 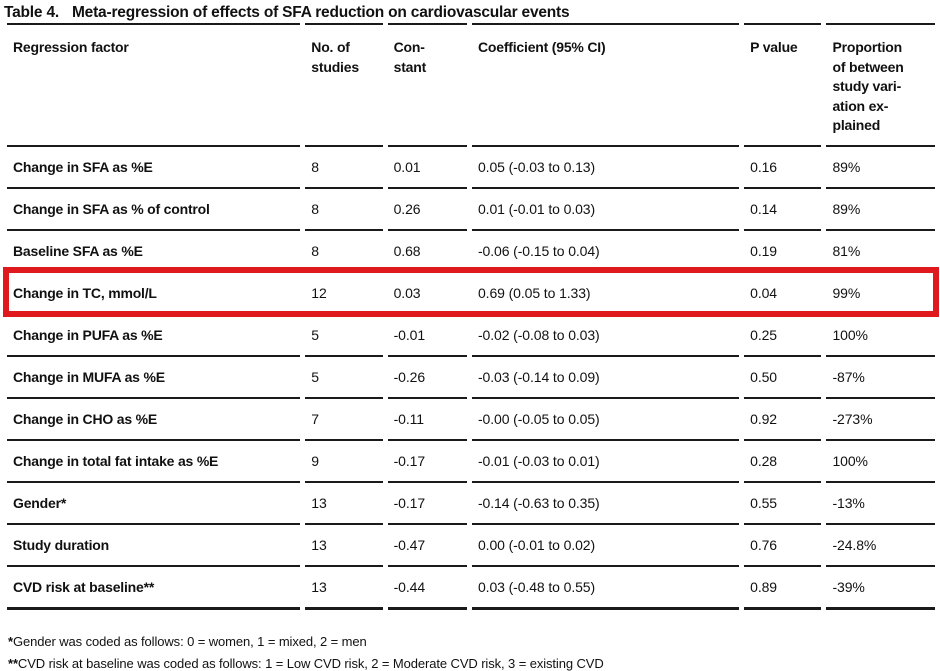 What do you see at coordinates (427, 376) in the screenshot?
I see `cell-constant: -0.26` at bounding box center [427, 376].